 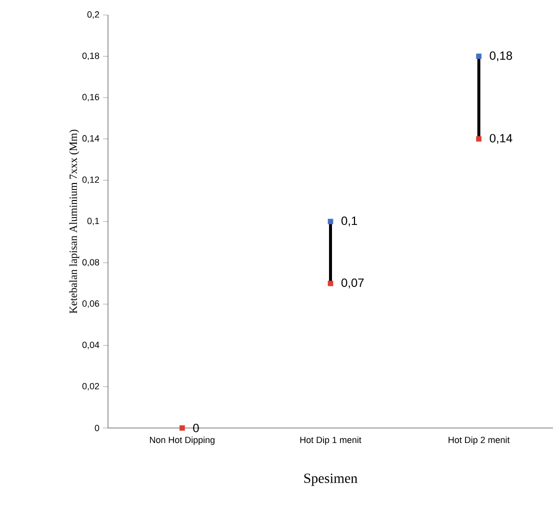 What do you see at coordinates (331, 440) in the screenshot?
I see `x-tick-label: Hot Dip 1 menit` at bounding box center [331, 440].